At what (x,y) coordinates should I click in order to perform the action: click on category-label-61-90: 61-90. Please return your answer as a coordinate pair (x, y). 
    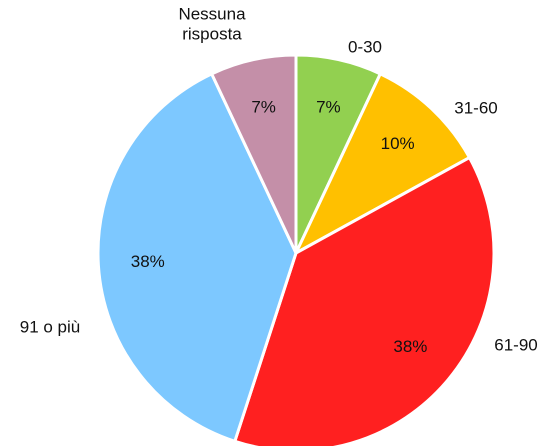
    Looking at the image, I should click on (515, 344).